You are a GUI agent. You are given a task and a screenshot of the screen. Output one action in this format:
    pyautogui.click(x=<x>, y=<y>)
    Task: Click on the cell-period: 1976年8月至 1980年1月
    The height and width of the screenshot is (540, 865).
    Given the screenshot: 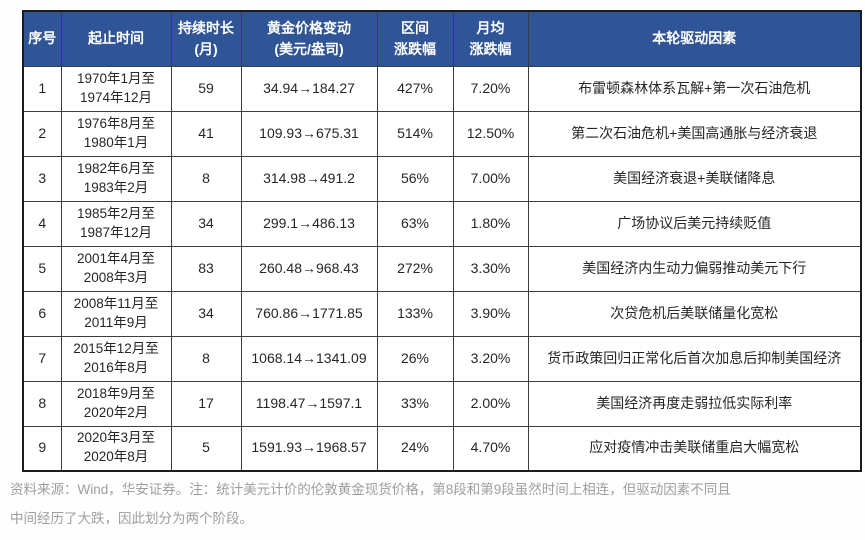 What is the action you would take?
    pyautogui.click(x=116, y=133)
    